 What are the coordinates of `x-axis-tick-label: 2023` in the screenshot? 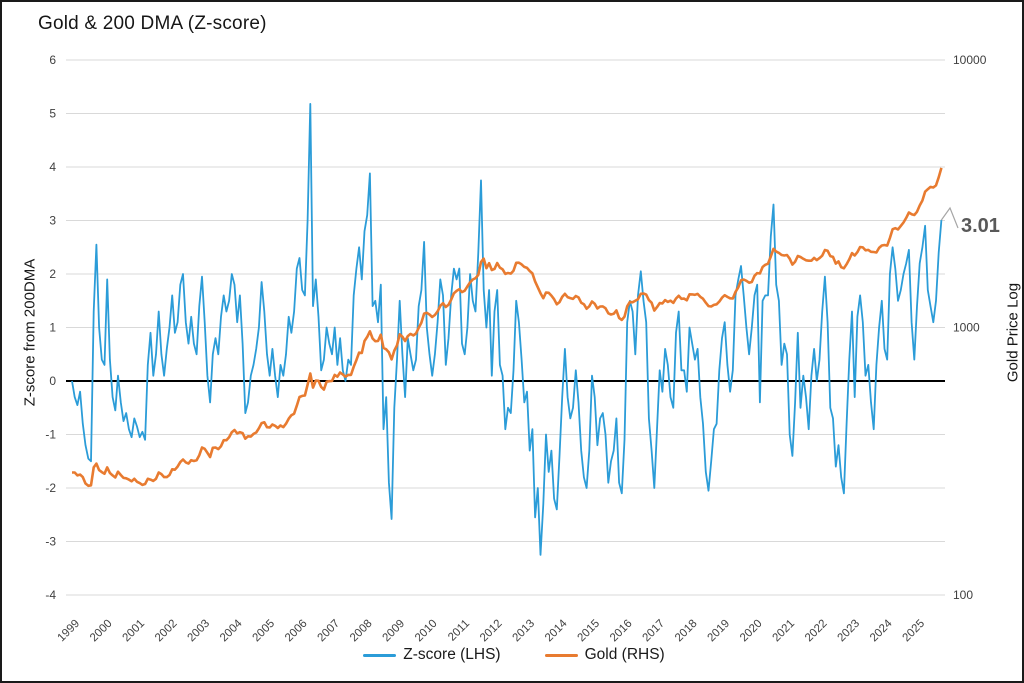 It's located at (849, 631).